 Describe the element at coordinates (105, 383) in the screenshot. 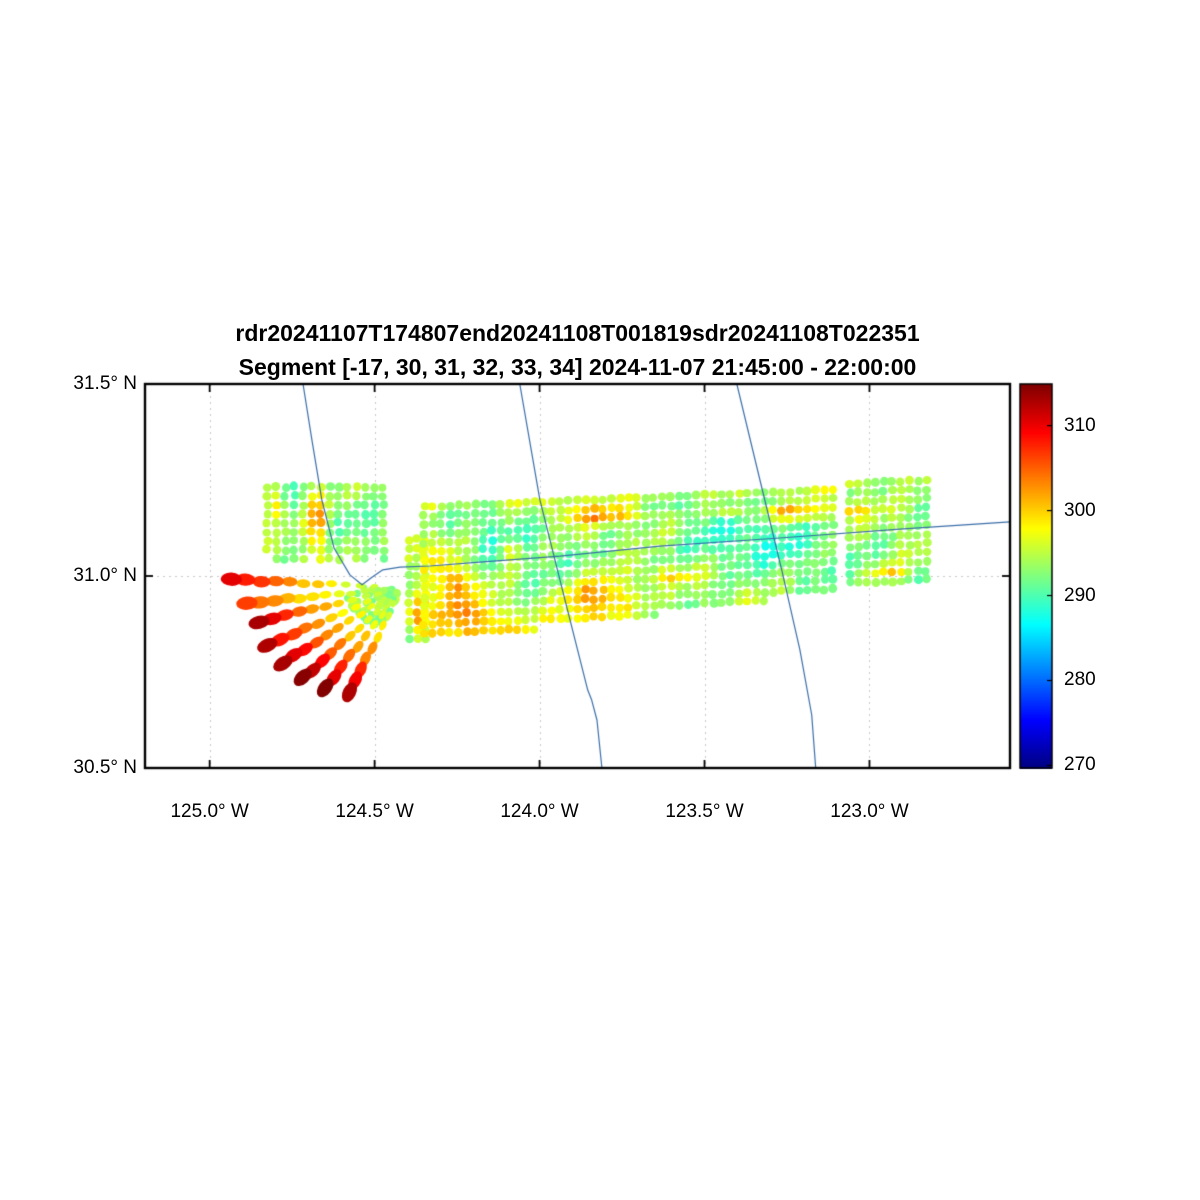

I see `y-axis-tick-label: 31.5° N` at that location.